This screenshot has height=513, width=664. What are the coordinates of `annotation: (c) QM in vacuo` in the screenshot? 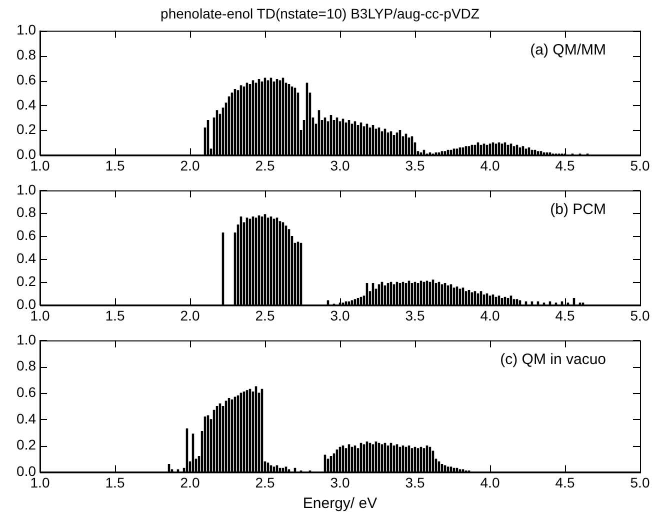 It's located at (553, 359).